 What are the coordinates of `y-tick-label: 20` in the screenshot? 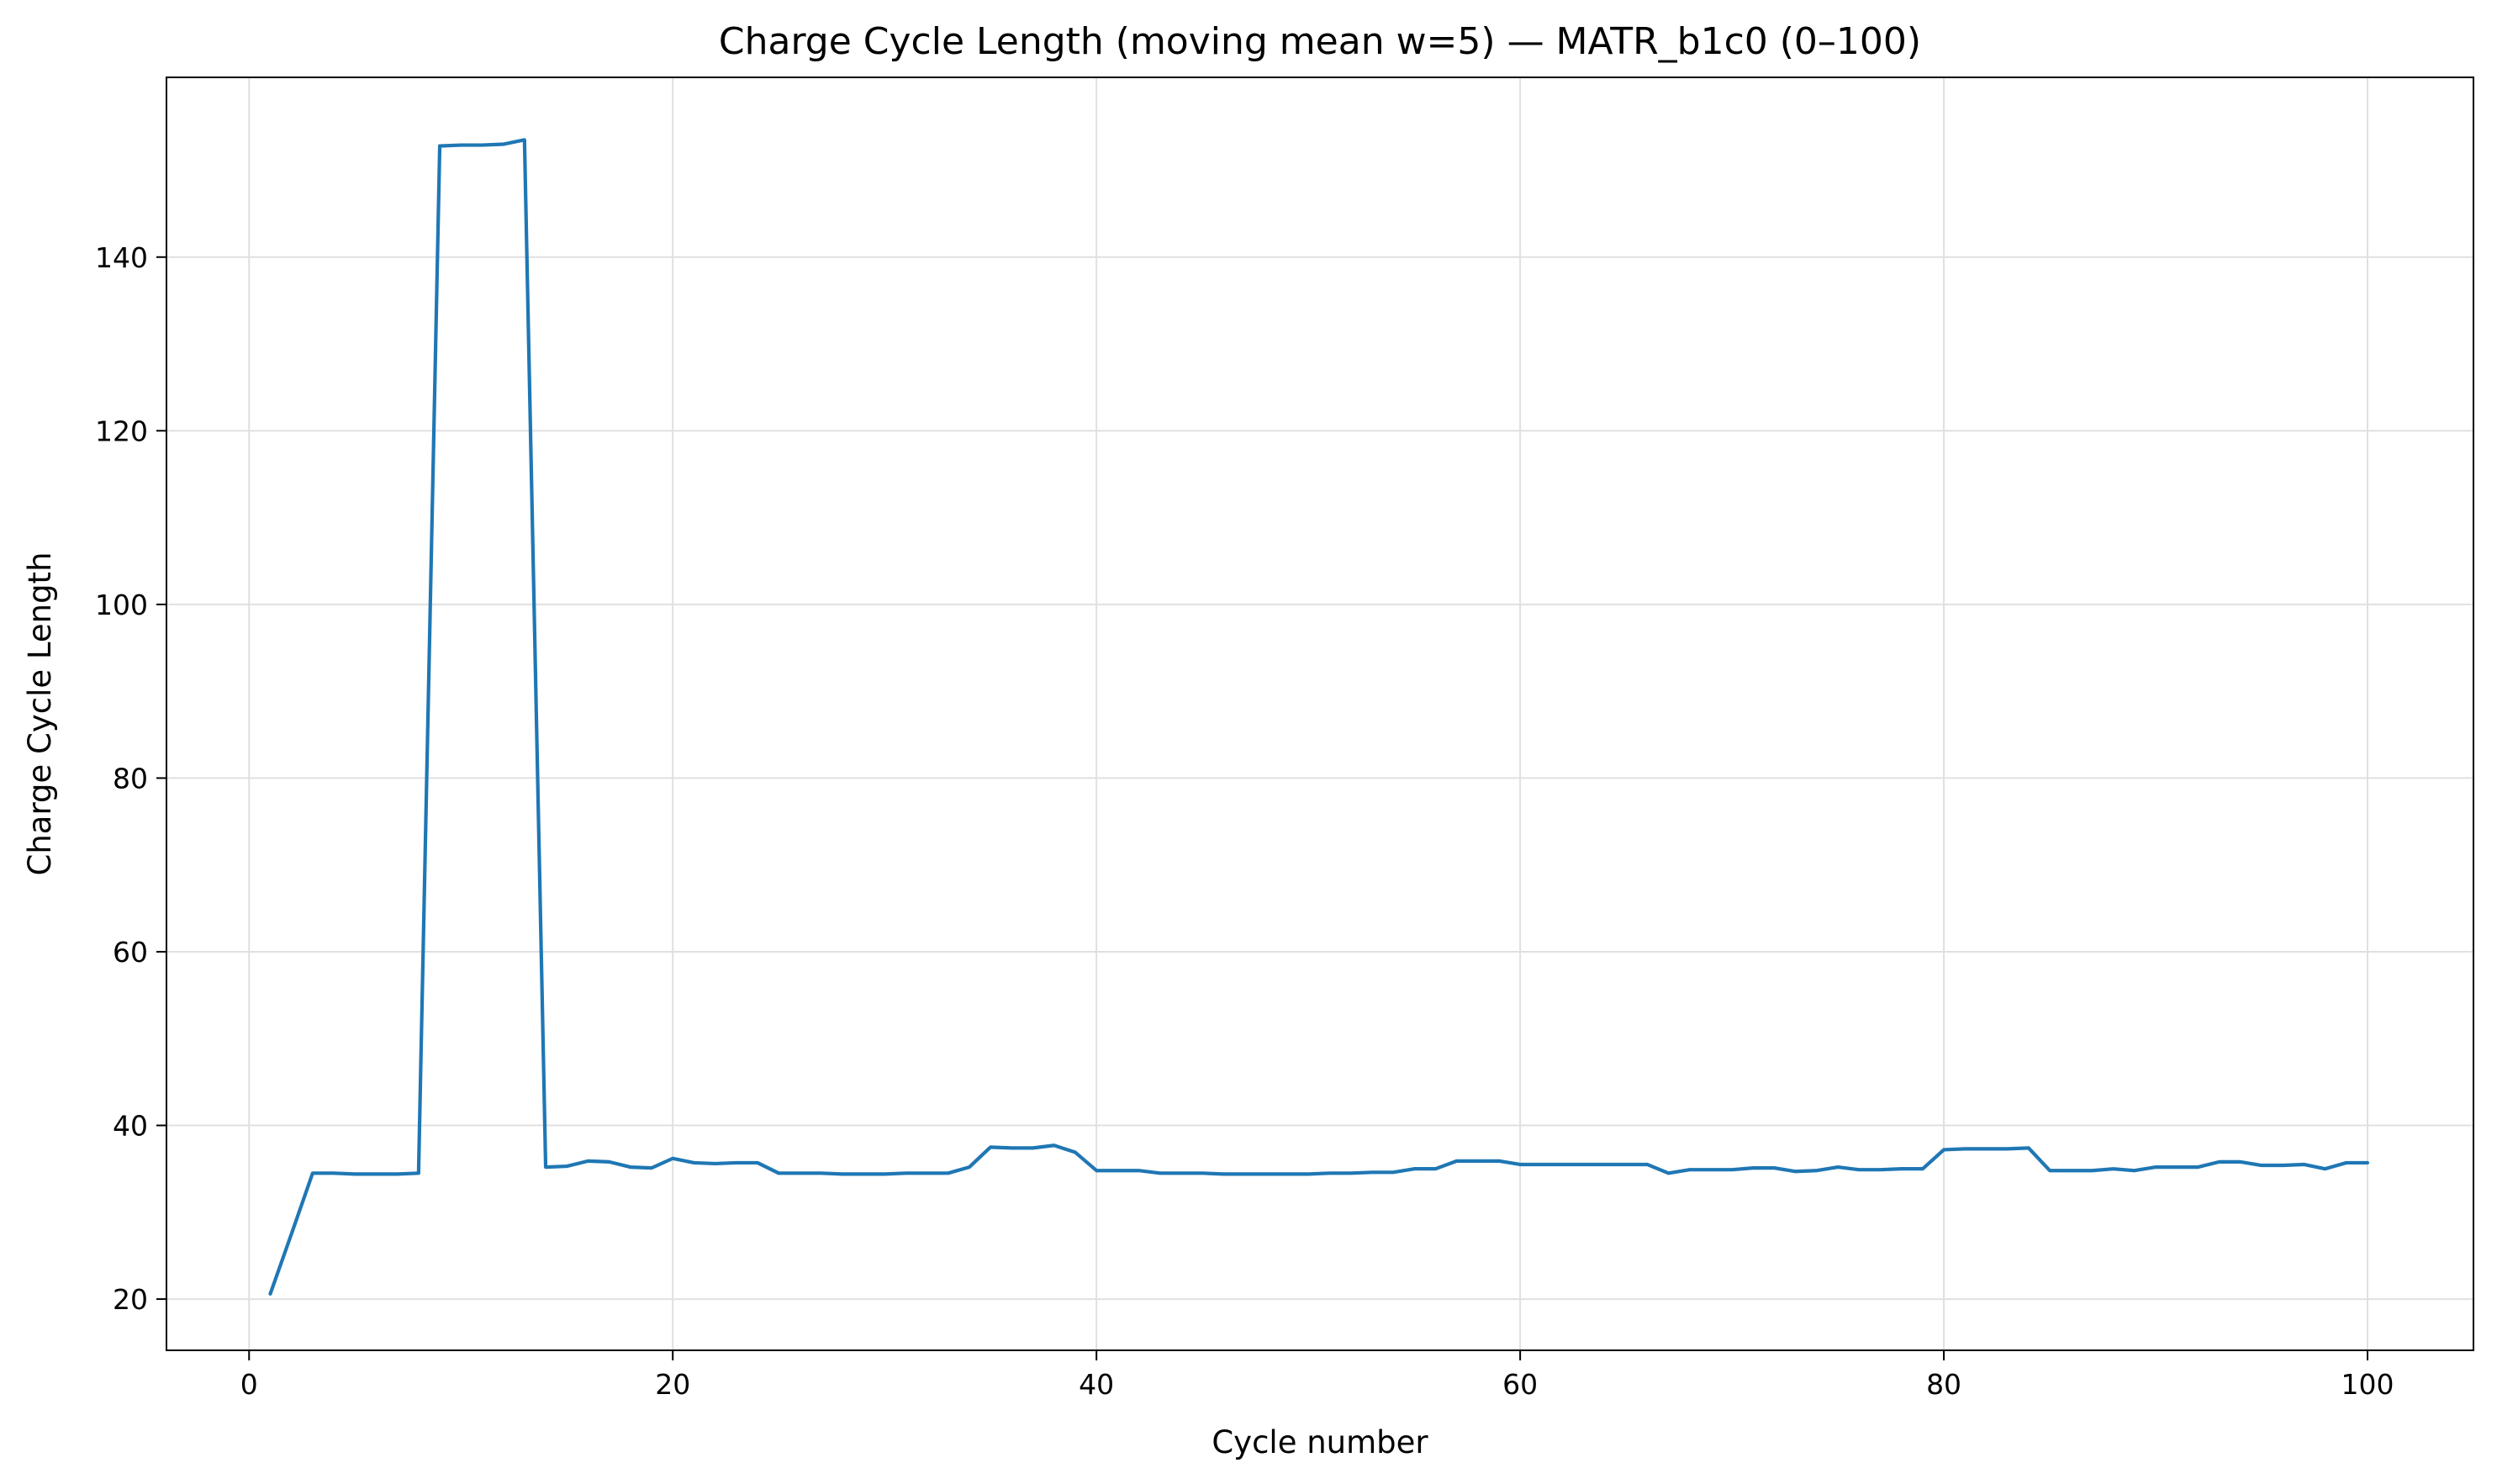 It's located at (130, 1299).